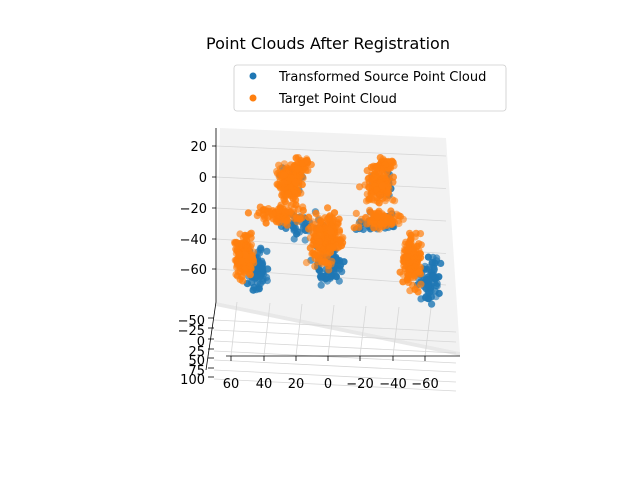  Describe the element at coordinates (193, 270) in the screenshot. I see `z-tick-label: −60` at that location.